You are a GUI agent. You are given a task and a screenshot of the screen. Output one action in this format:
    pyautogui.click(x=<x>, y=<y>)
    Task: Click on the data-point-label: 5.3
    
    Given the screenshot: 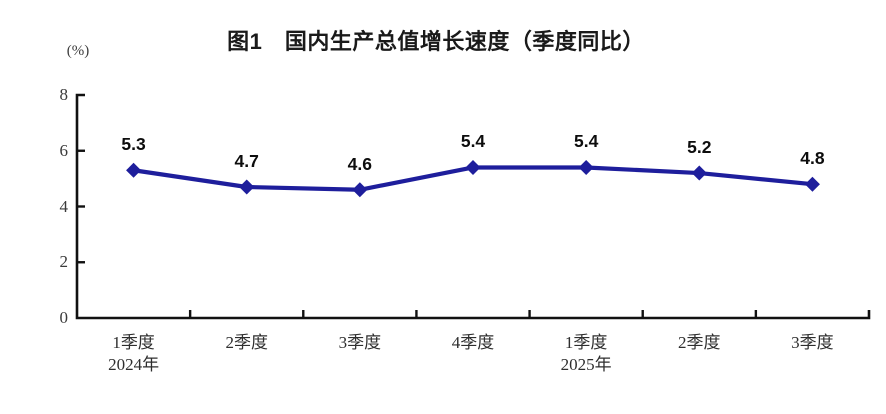 What is the action you would take?
    pyautogui.click(x=133, y=144)
    